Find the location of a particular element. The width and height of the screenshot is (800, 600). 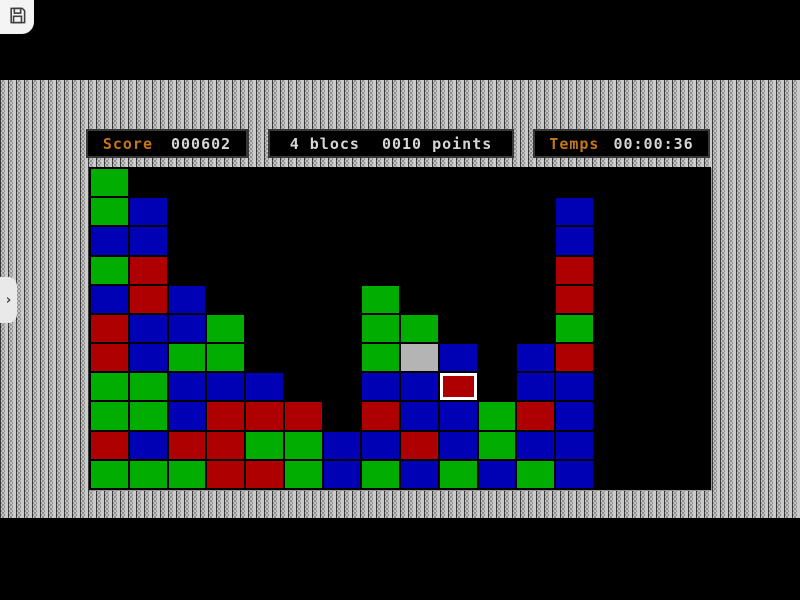

selected-block-cursor is located at coordinates (458, 387).